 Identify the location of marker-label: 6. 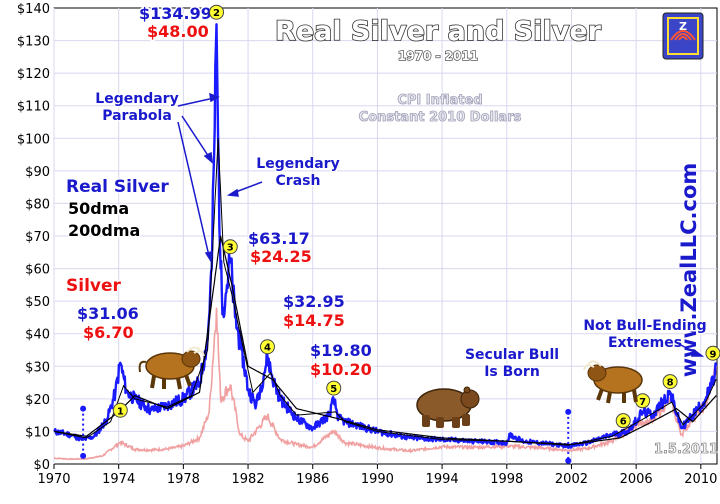
(623, 422).